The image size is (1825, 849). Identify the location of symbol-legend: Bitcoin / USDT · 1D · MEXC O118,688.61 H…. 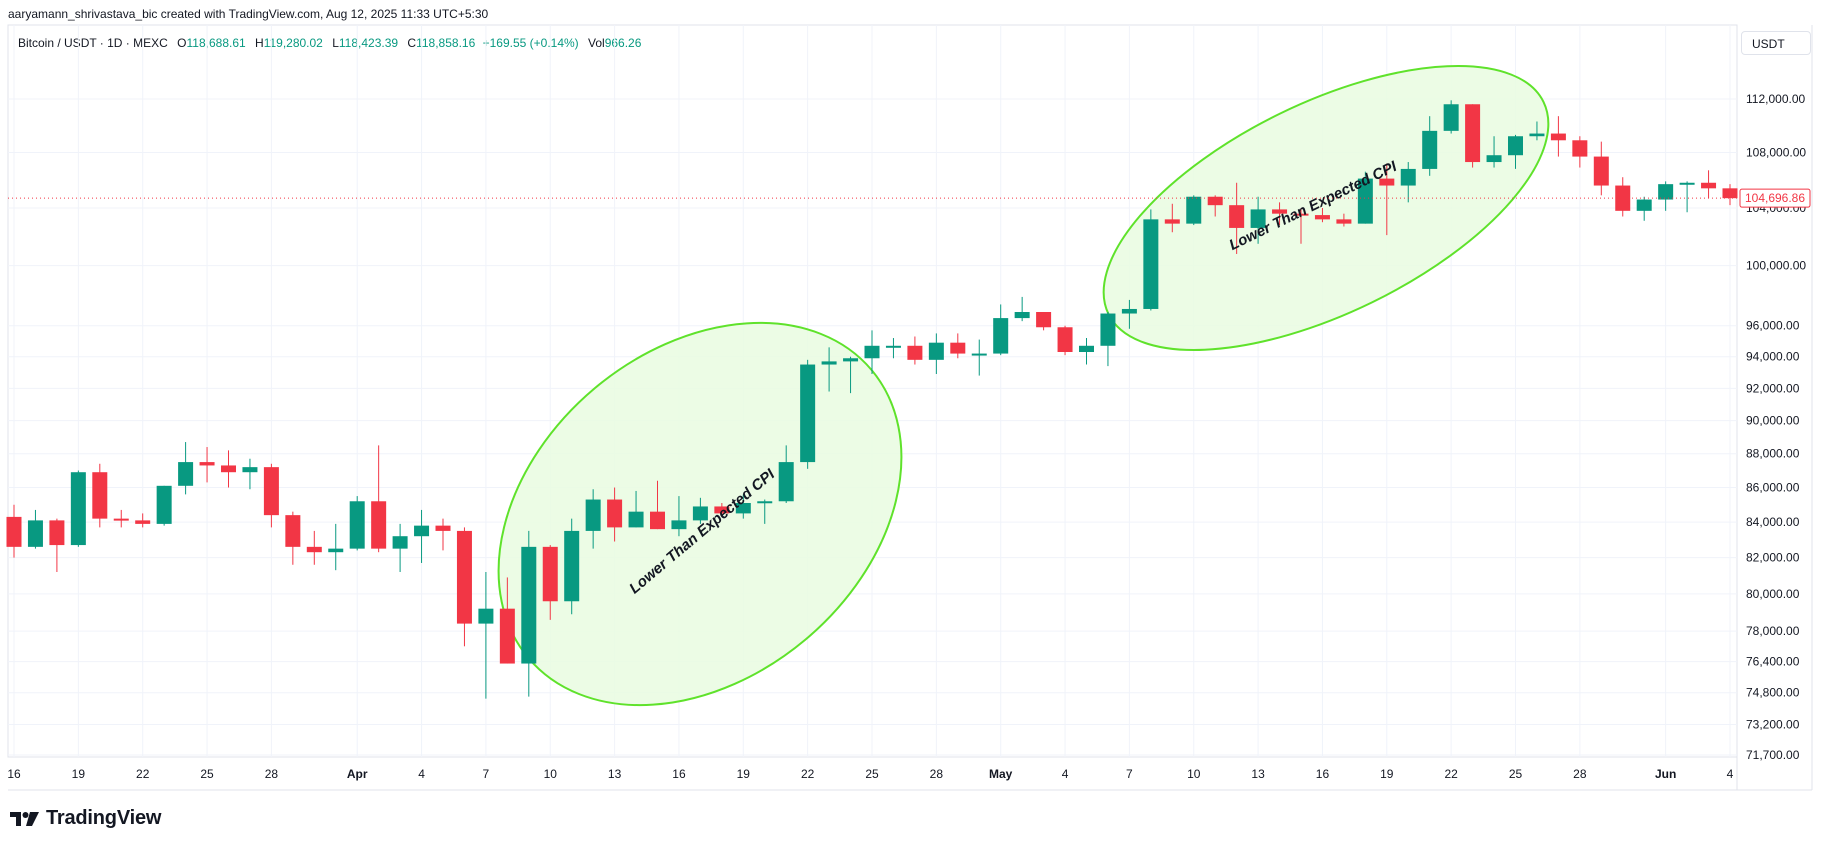
(329, 43).